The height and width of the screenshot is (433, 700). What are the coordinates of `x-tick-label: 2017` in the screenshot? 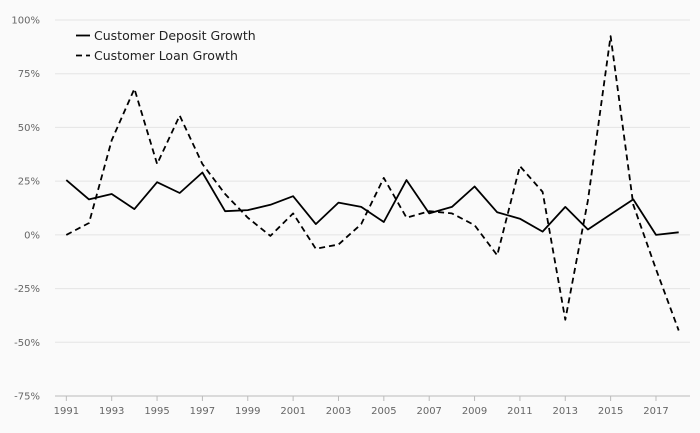 It's located at (655, 411).